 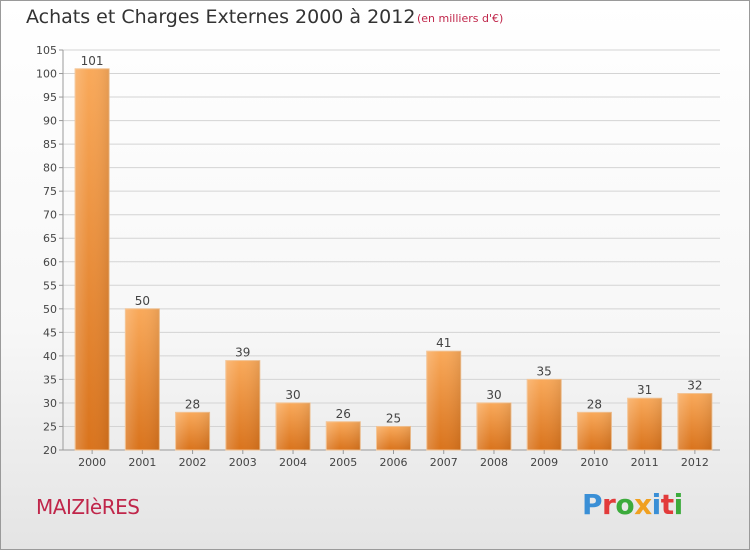 I want to click on bar-shade-2010, so click(x=594, y=431).